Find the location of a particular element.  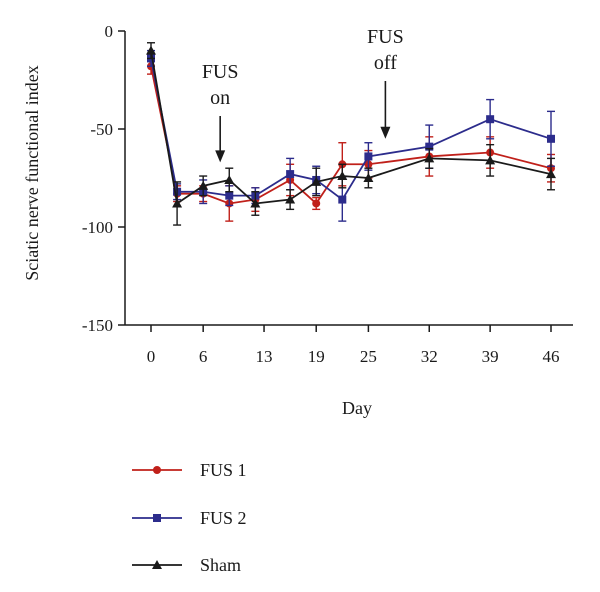

y-tick-label: -50 is located at coordinates (101, 129).